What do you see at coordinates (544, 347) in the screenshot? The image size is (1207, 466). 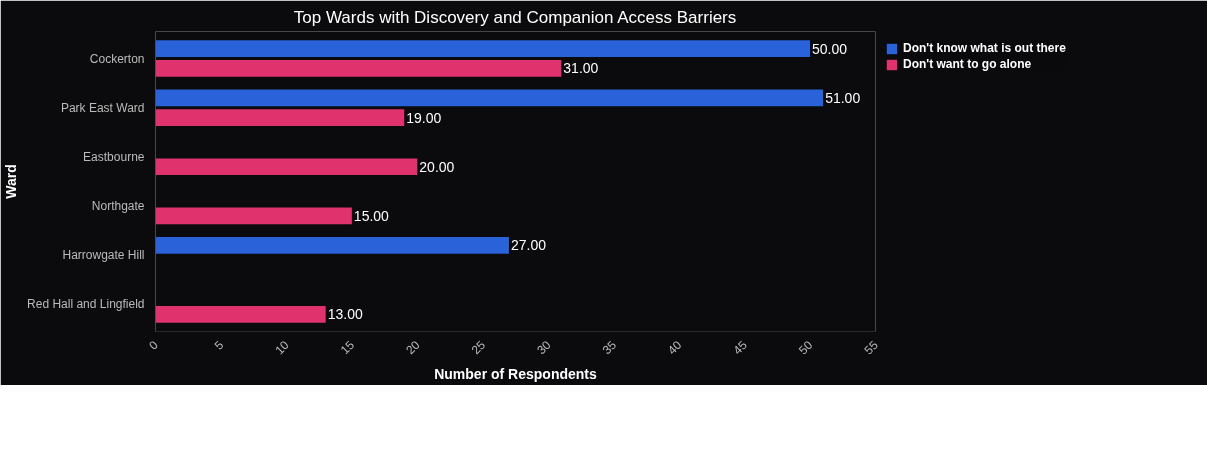 I see `x-tick-label: 30` at bounding box center [544, 347].